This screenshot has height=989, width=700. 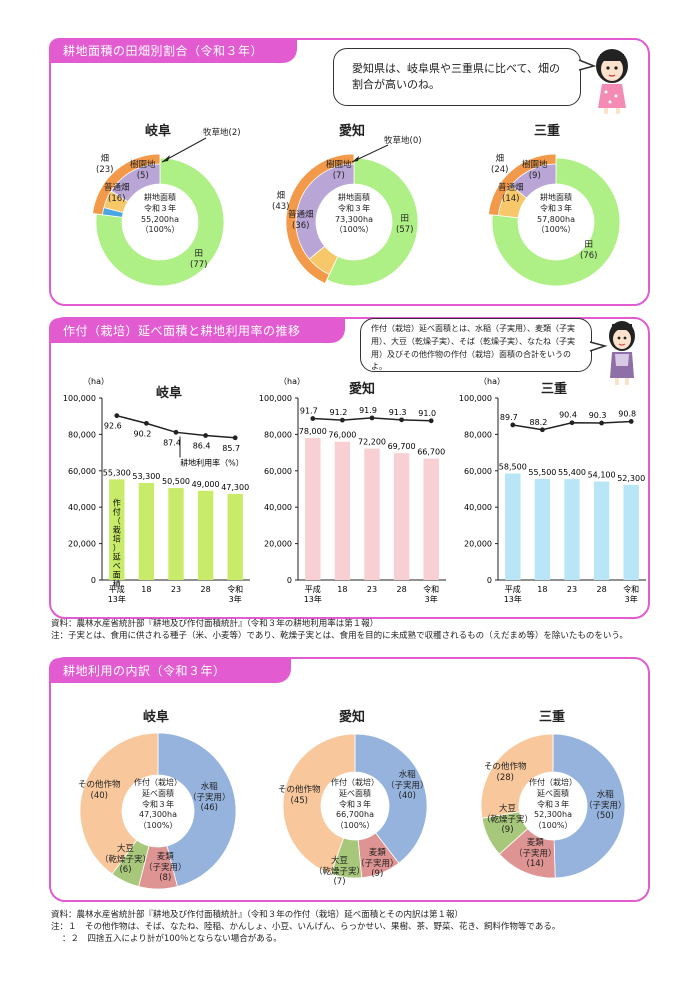 What do you see at coordinates (372, 589) in the screenshot?
I see `x-tick-label: 23` at bounding box center [372, 589].